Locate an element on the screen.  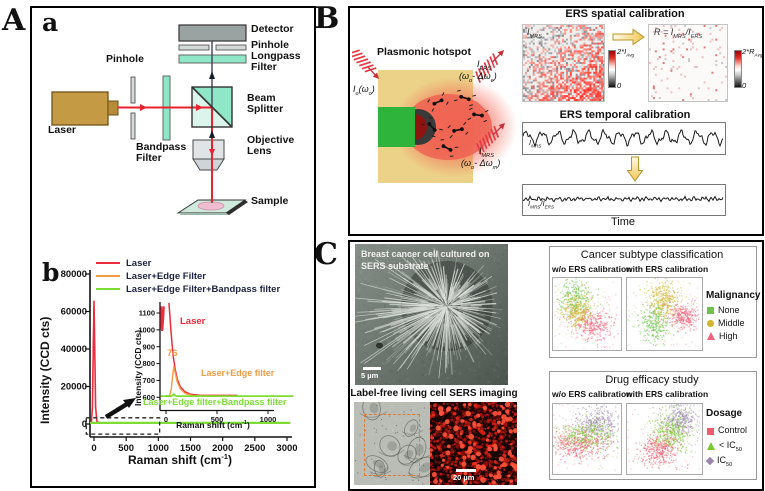
inset-peak-annotation: 76 is located at coordinates (172, 353).